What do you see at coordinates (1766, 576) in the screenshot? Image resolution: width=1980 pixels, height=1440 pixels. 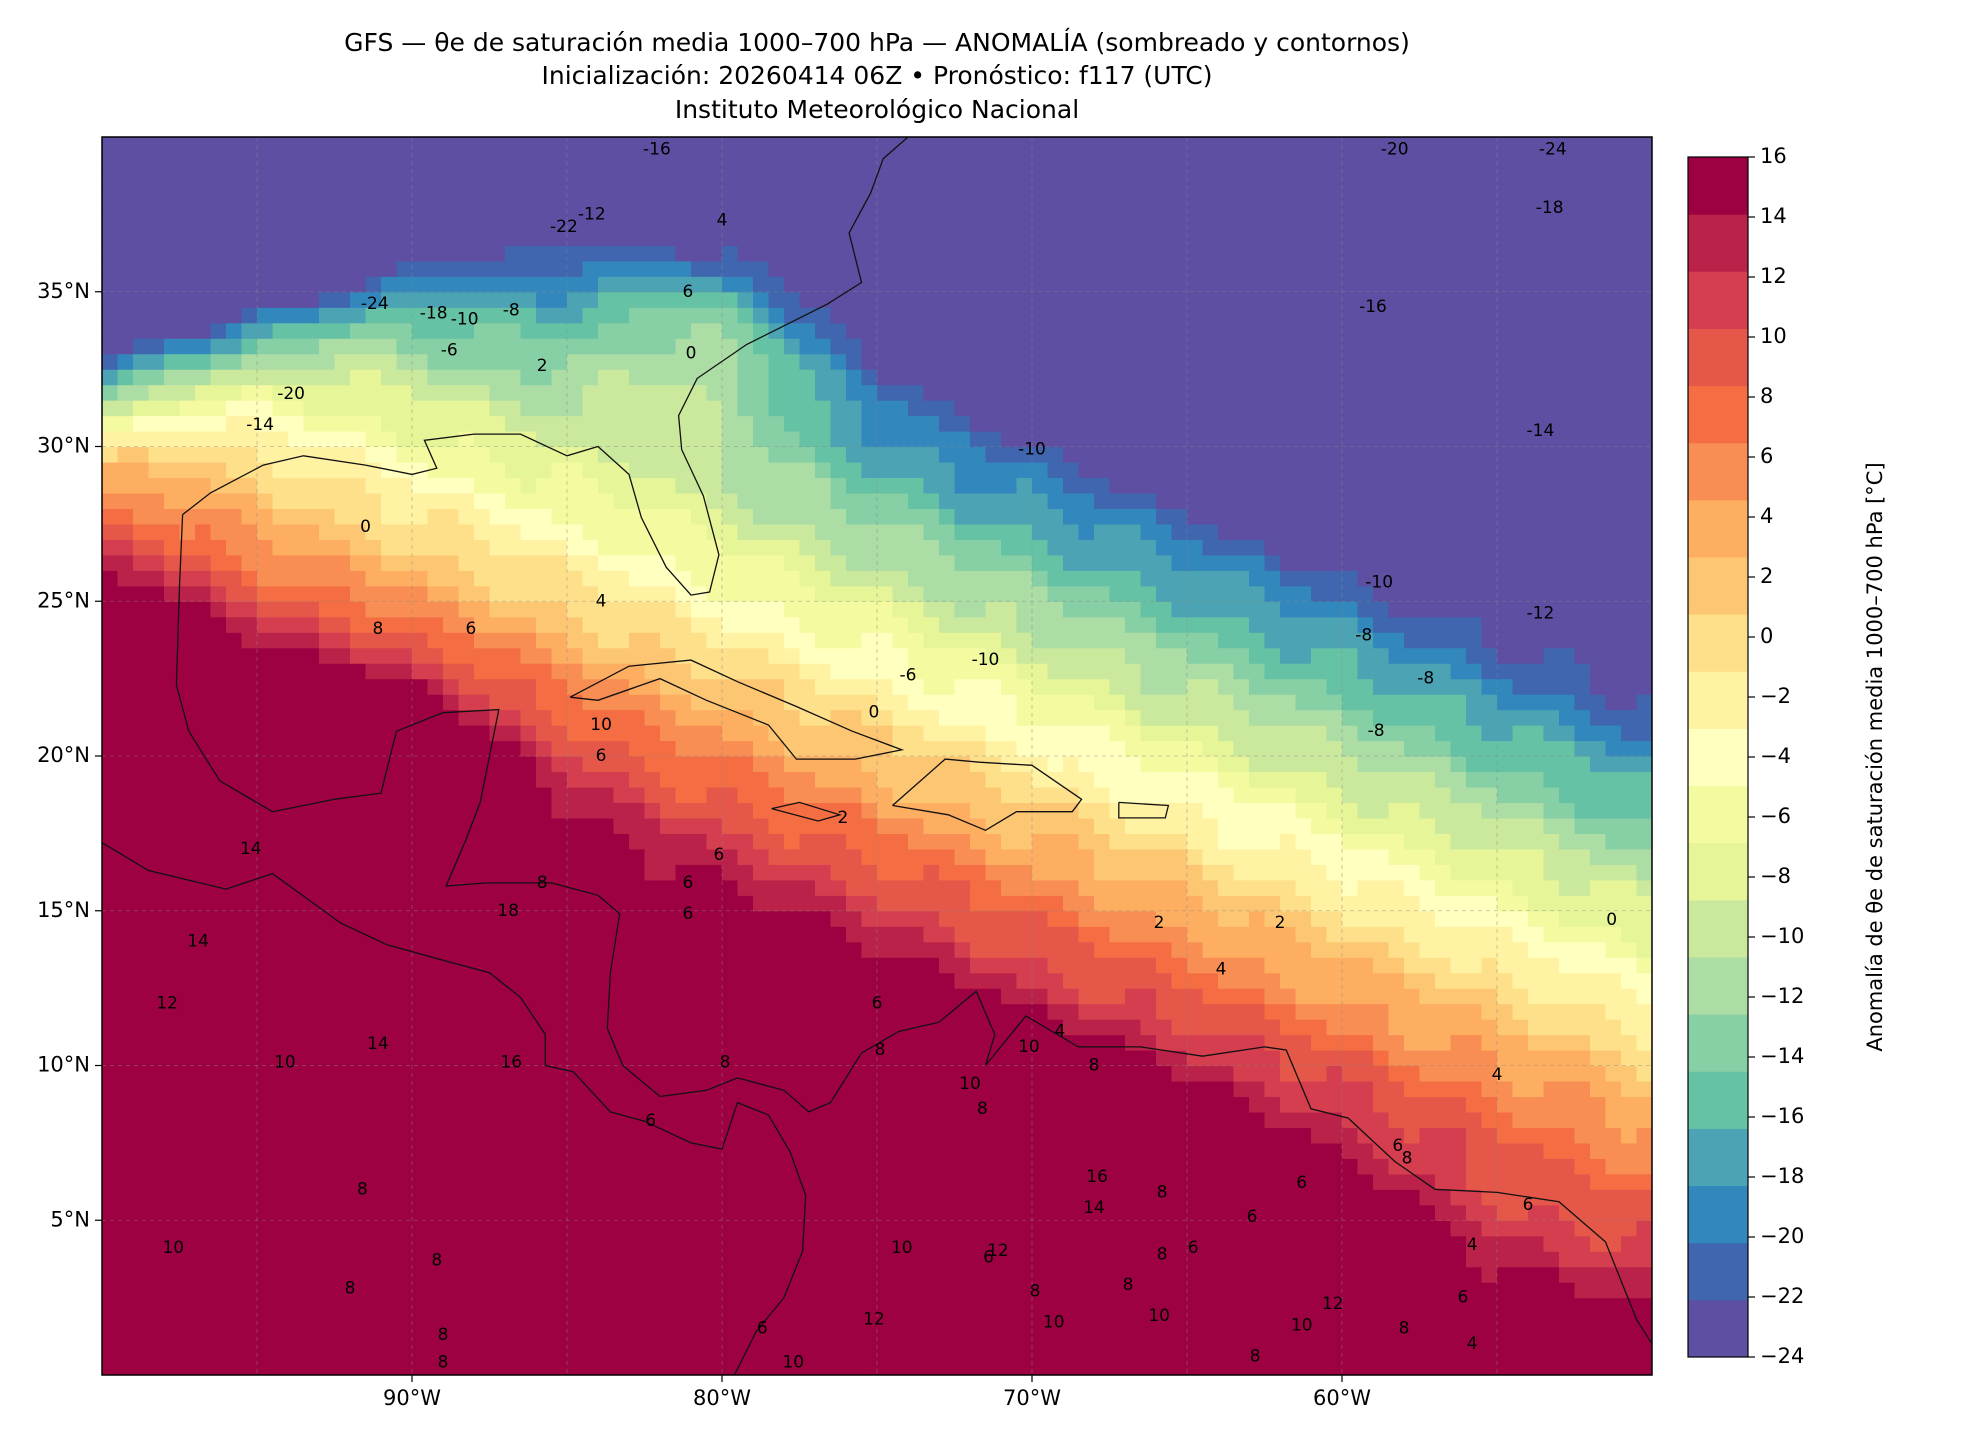 I see `colorbar-tick-label: 2` at bounding box center [1766, 576].